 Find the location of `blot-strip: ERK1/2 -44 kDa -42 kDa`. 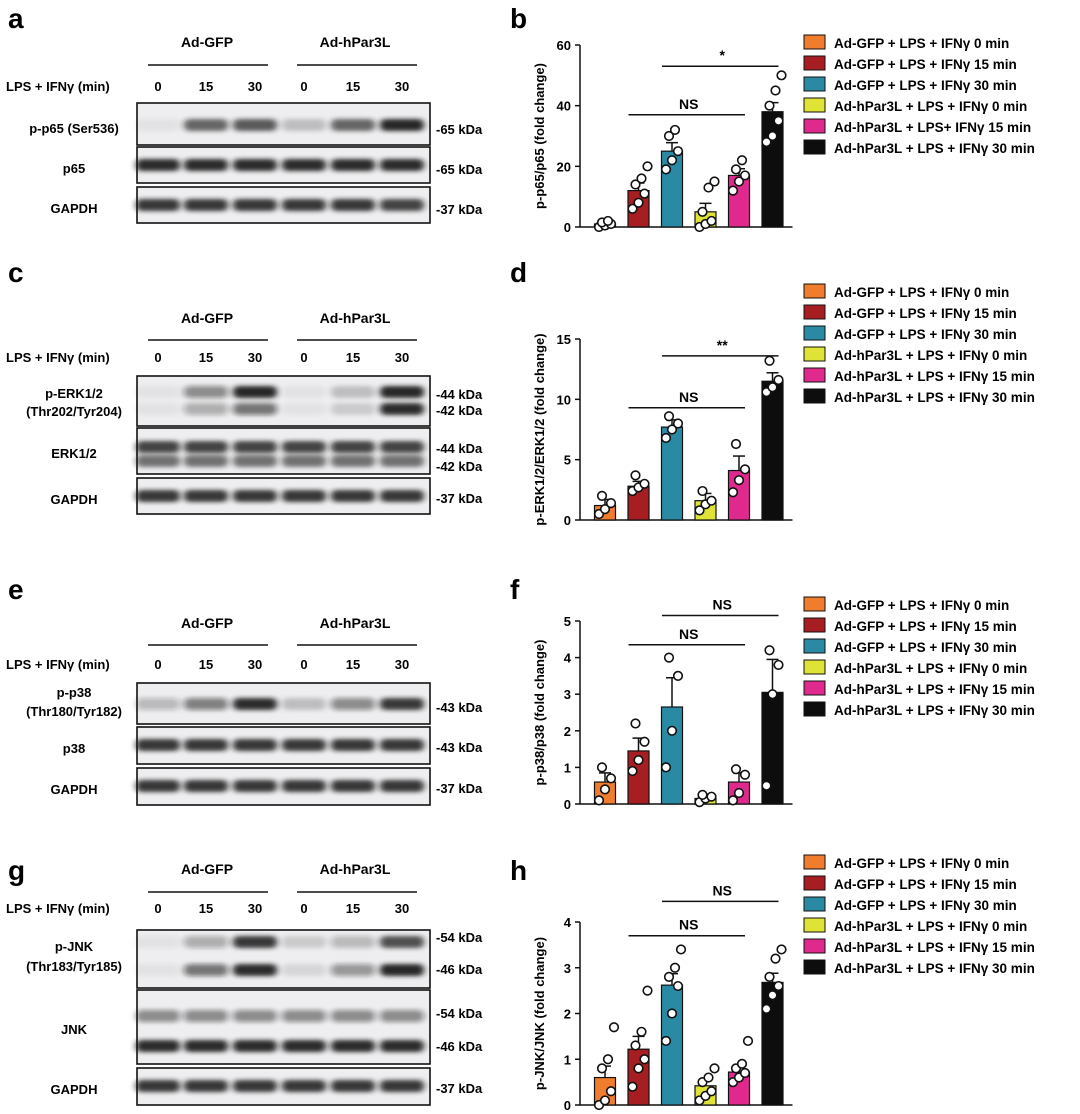

blot-strip: ERK1/2 -44 kDa -42 kDa is located at coordinates (267, 451).